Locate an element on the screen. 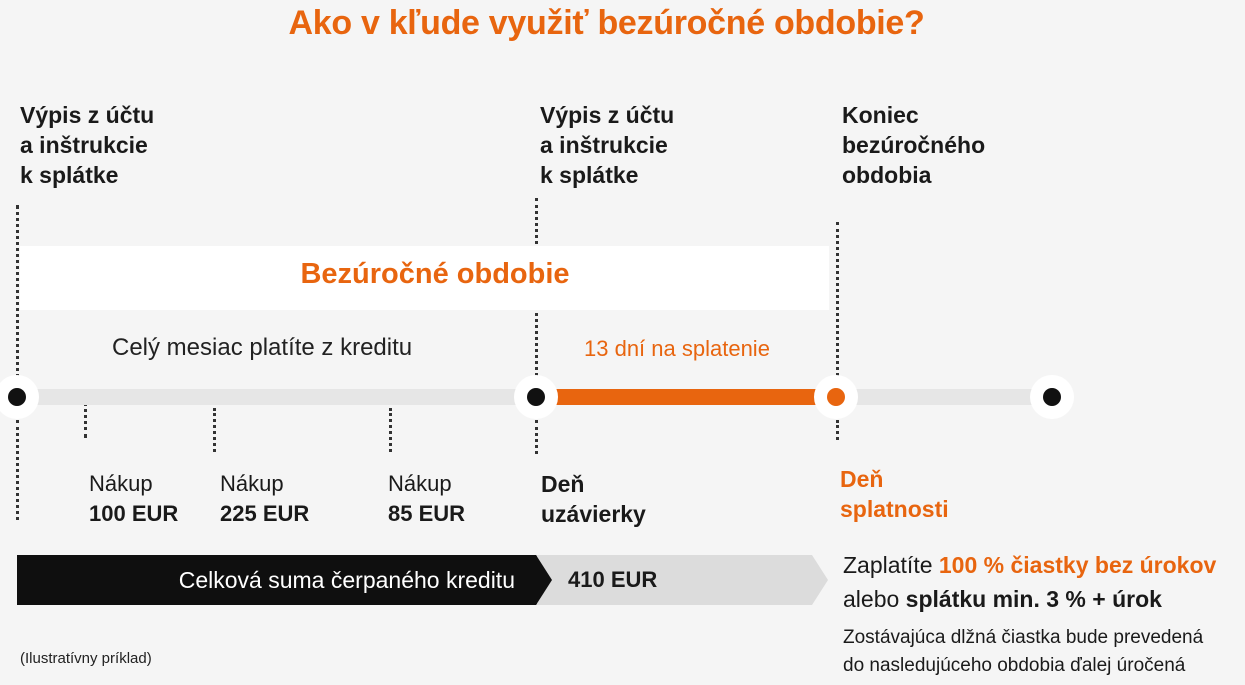 This screenshot has height=685, width=1245. pay-prefix: Zaplatíte is located at coordinates (888, 565).